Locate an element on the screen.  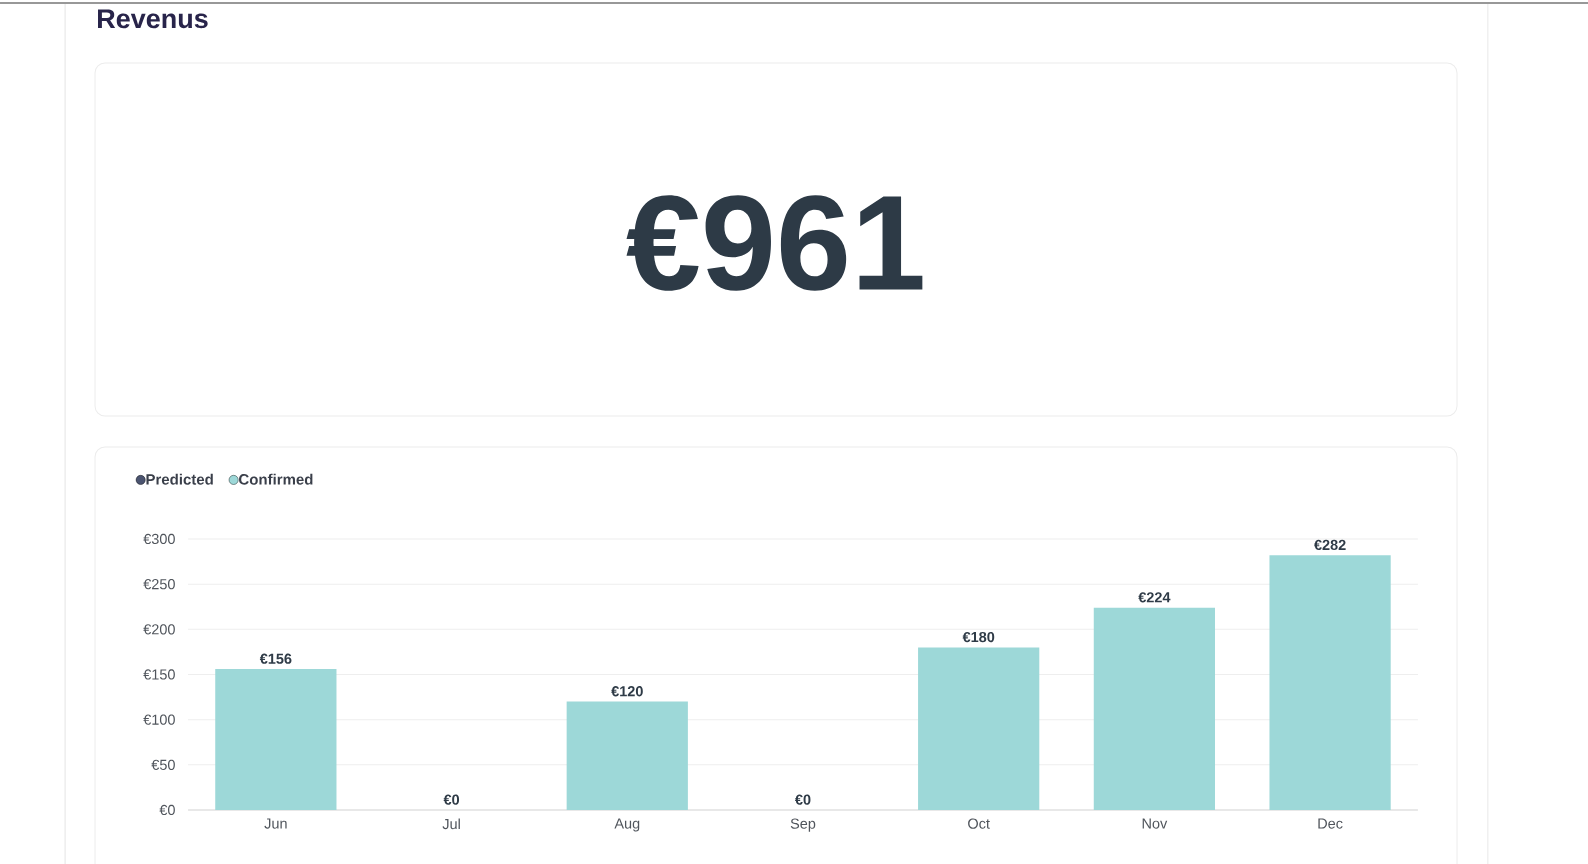
text: €961 is located at coordinates (774, 243).